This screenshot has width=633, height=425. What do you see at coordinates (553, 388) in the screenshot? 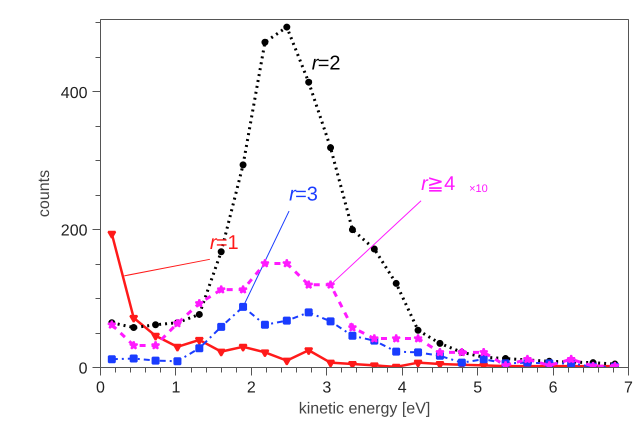
I see `x-tick-label: 6` at bounding box center [553, 388].